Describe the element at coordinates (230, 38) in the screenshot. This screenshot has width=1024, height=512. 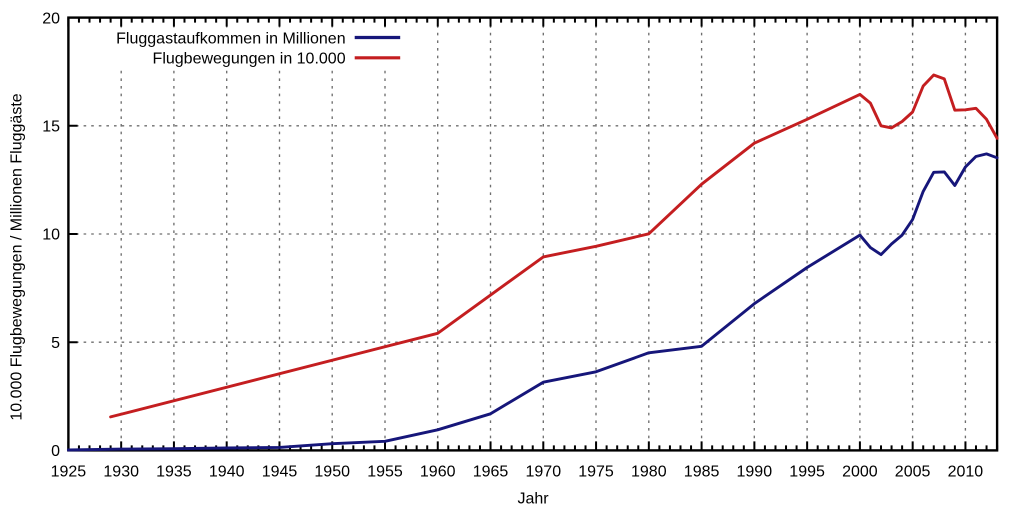
I see `svg-text: Fluggastaufkommen in Millionen` at that location.